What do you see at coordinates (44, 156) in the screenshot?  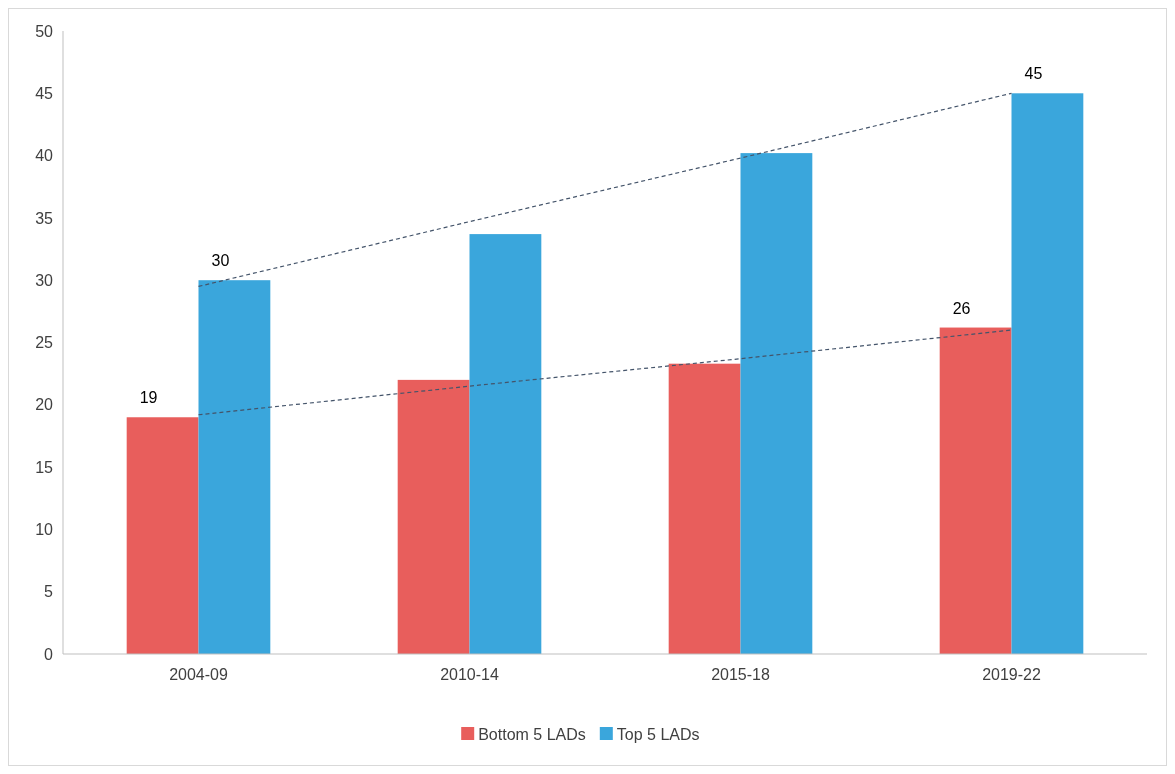 I see `y-tick-label: 40` at bounding box center [44, 156].